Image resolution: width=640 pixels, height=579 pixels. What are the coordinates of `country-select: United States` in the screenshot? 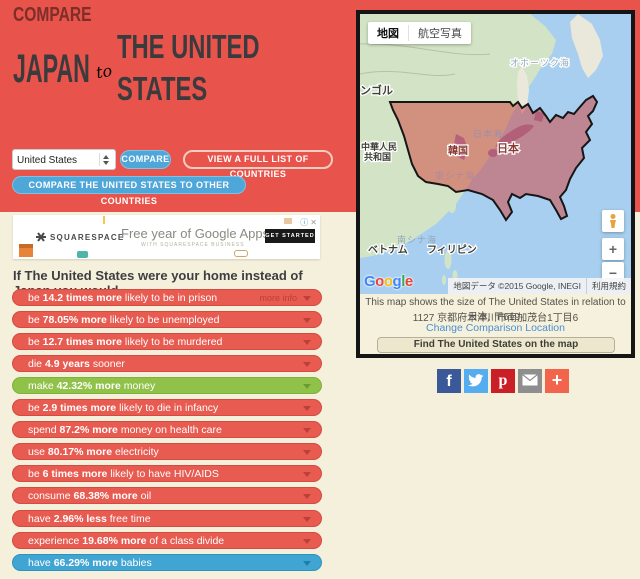 It's located at (64, 159).